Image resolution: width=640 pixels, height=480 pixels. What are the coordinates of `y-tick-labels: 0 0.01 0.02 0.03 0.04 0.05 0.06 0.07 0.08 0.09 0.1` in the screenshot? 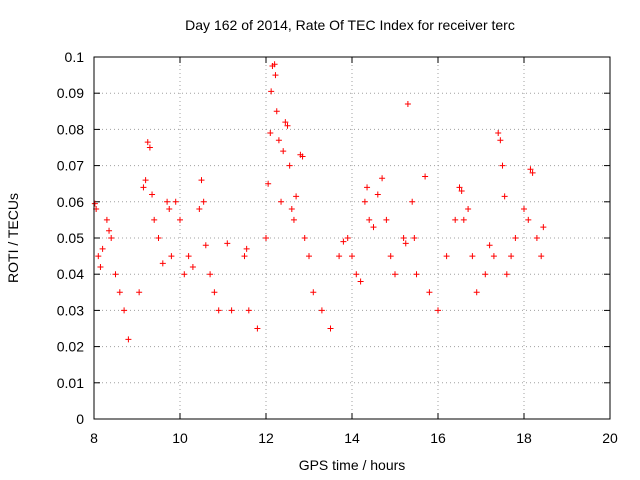 It's located at (70, 238).